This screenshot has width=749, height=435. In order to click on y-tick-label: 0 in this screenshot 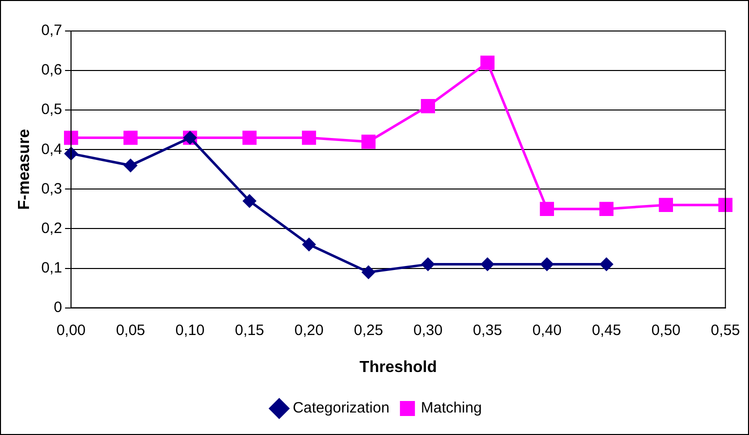, I will do `click(58, 307)`.